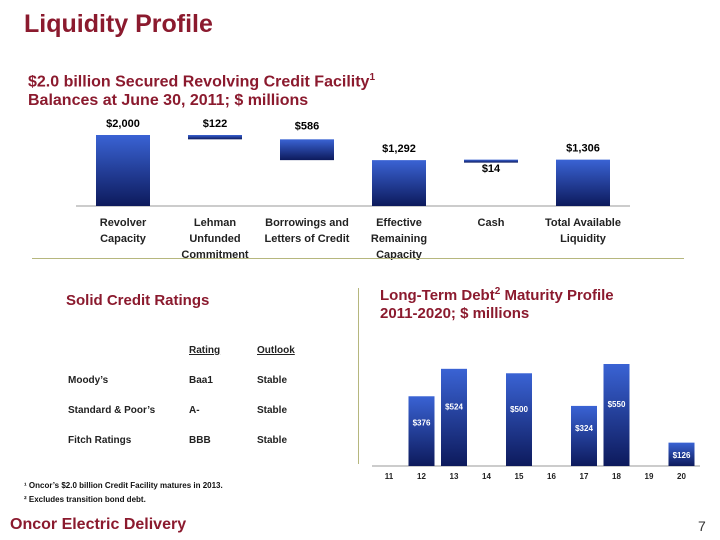 This screenshot has width=720, height=540. What do you see at coordinates (491, 169) in the screenshot?
I see `data-label: $14` at bounding box center [491, 169].